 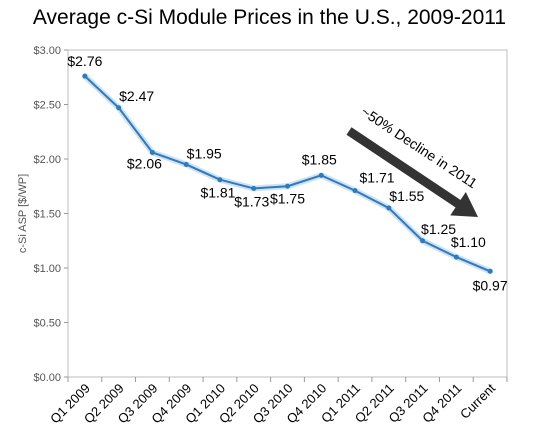 What do you see at coordinates (204, 153) in the screenshot?
I see `data-label: $1.95` at bounding box center [204, 153].